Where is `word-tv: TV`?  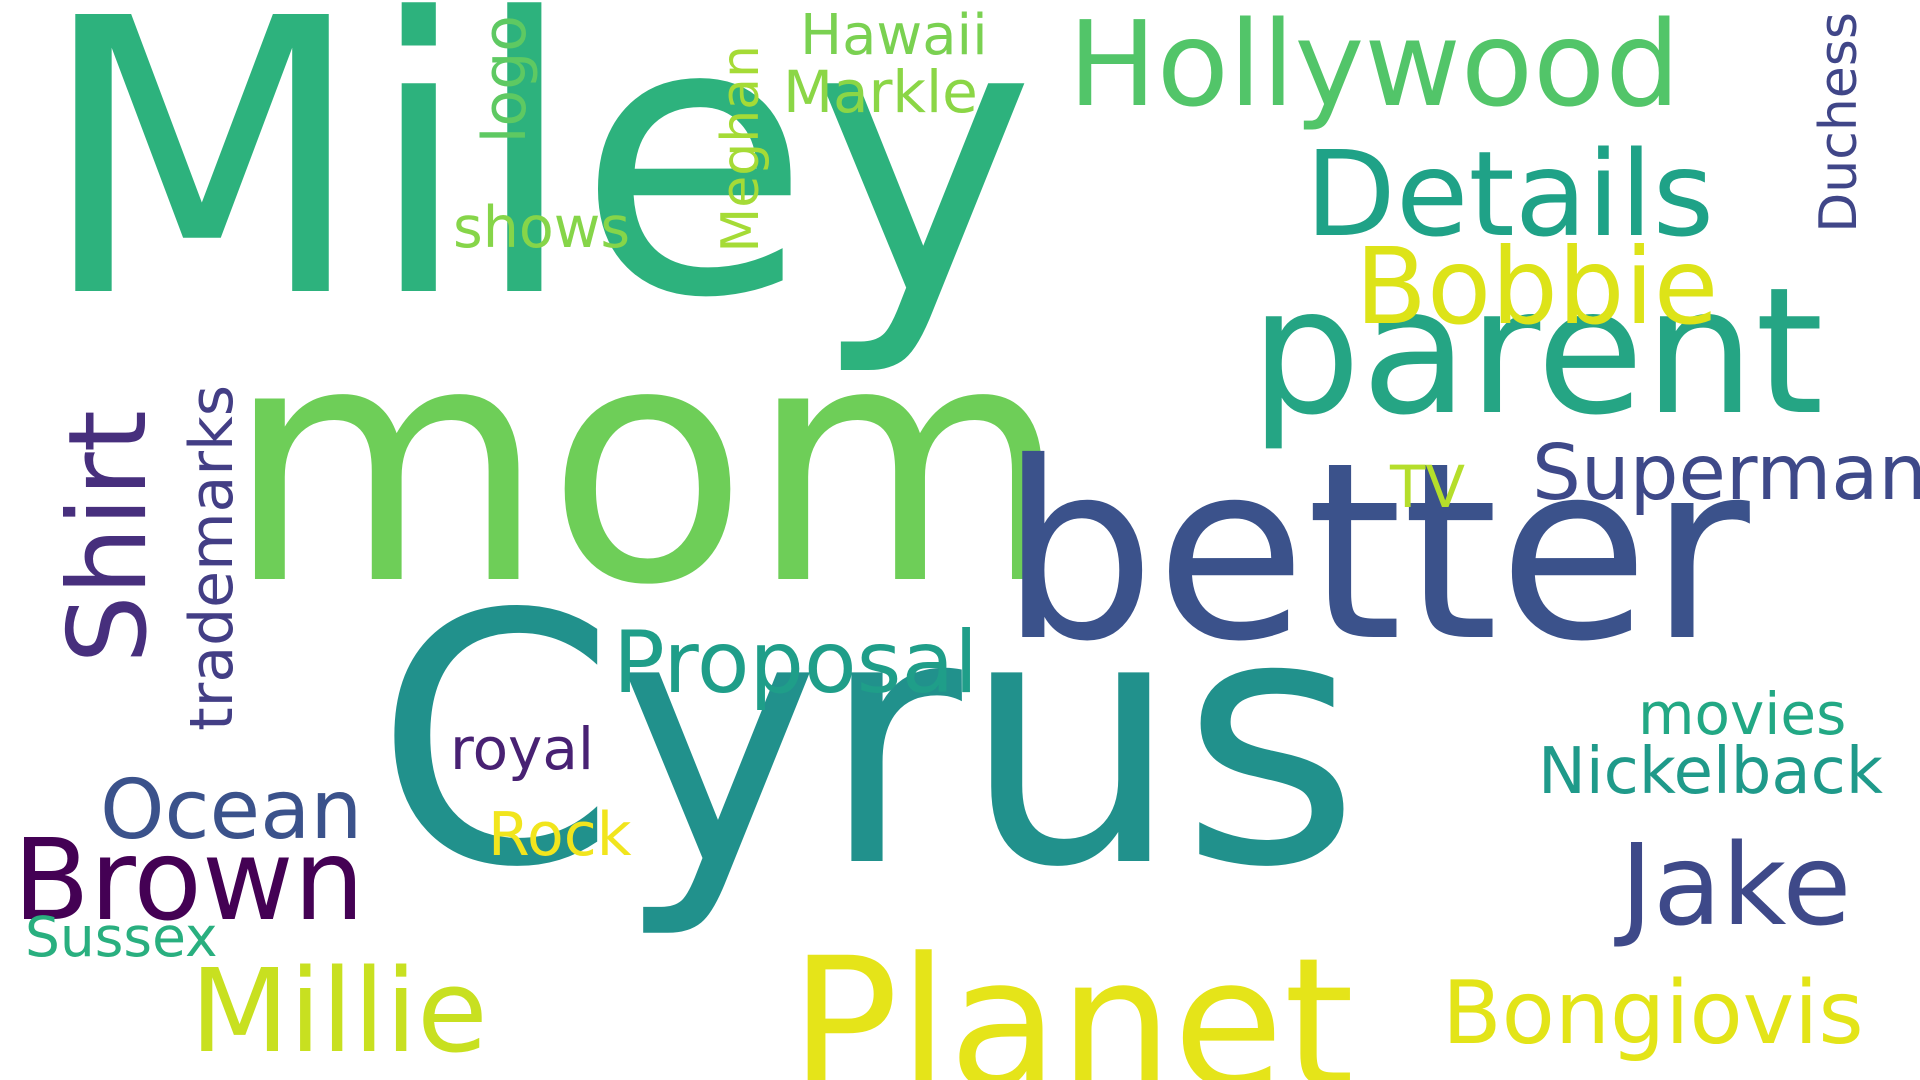
word-tv: TV is located at coordinates (1428, 487).